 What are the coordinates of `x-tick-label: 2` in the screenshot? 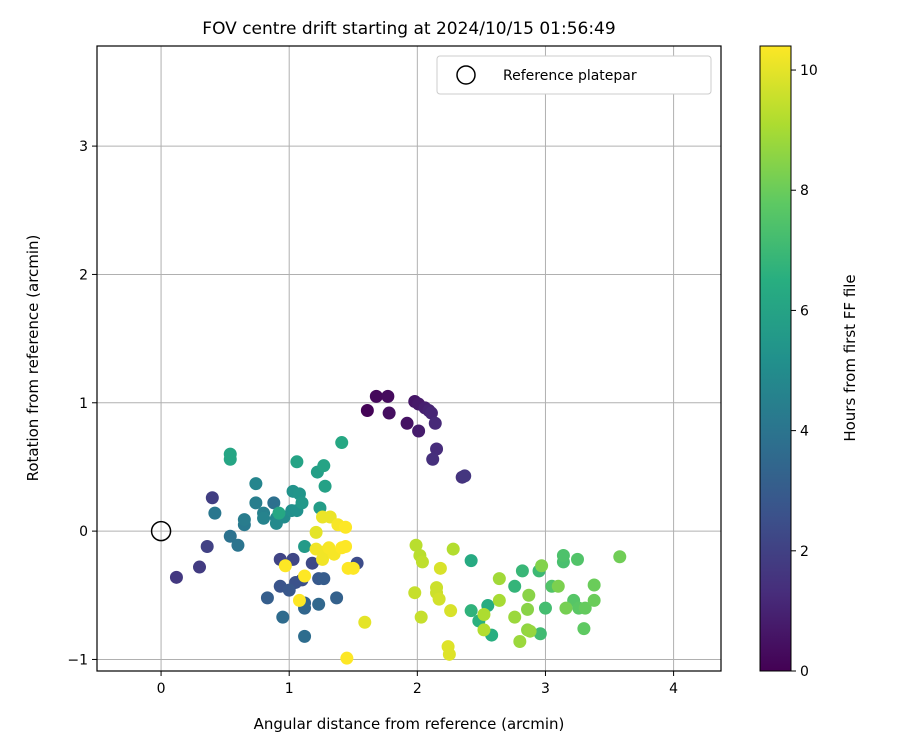 It's located at (417, 689).